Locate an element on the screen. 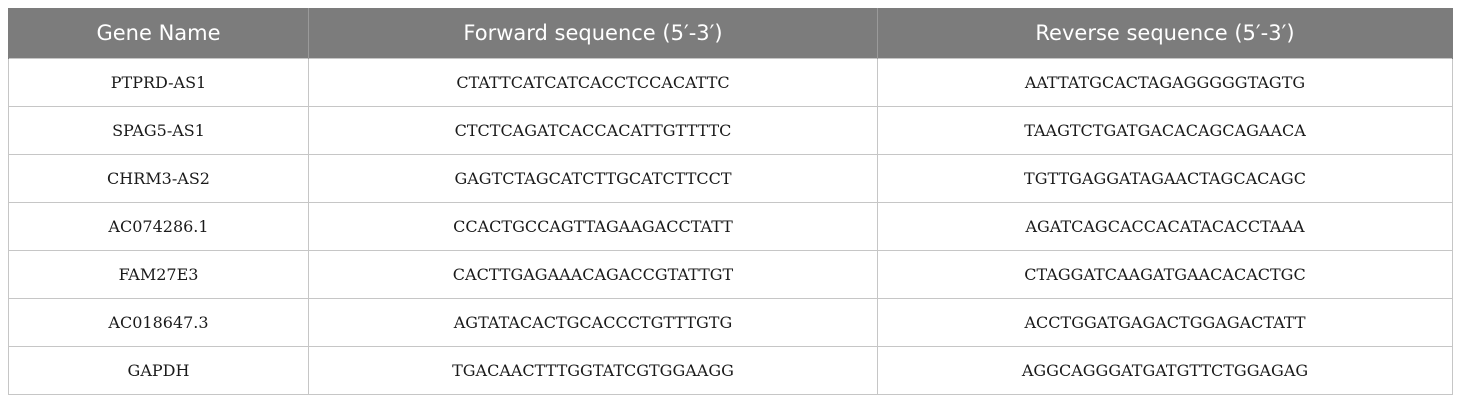  reverse-sequence-cell: AATTATGCACTAGAGGGGGTAGTG is located at coordinates (1165, 82).